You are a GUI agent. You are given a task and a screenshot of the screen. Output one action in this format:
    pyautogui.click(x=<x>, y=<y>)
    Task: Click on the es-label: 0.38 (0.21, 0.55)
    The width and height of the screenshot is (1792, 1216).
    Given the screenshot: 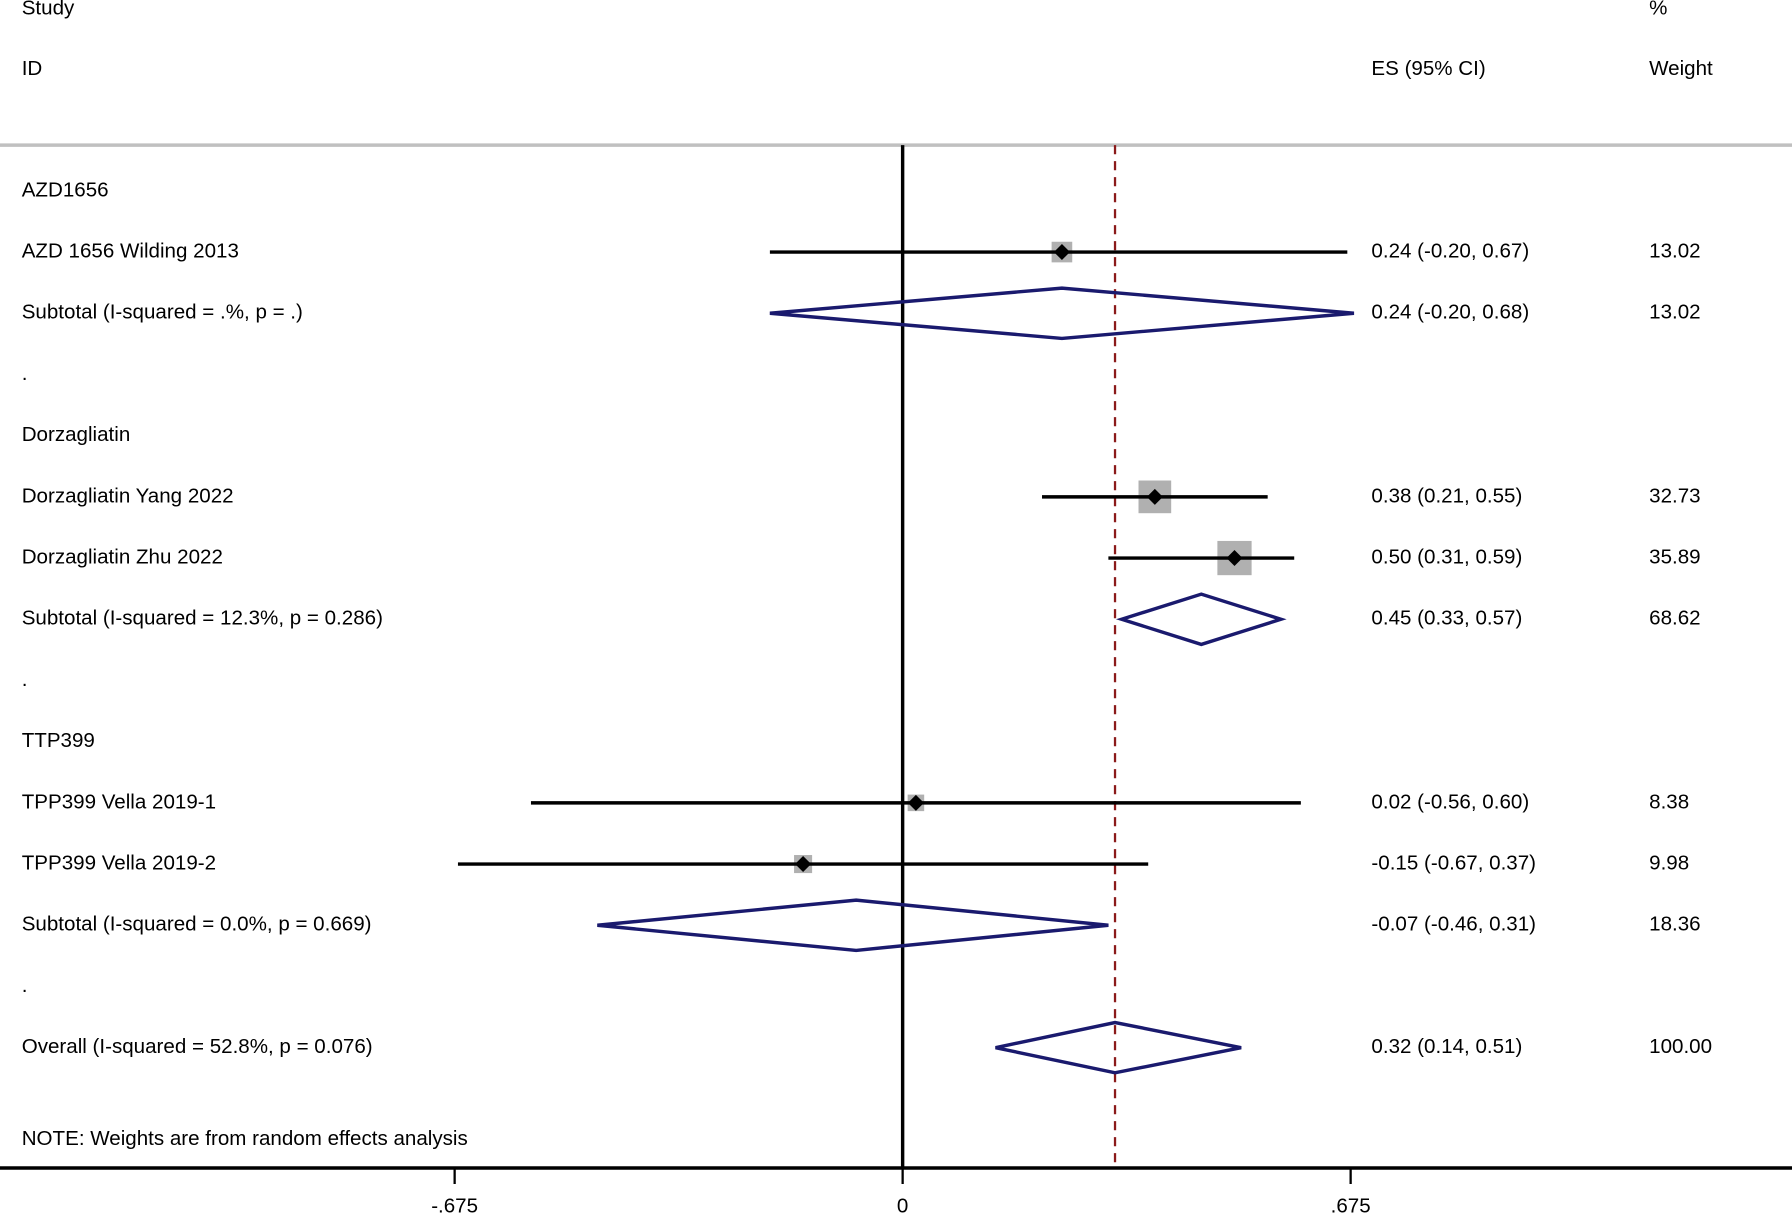 What is the action you would take?
    pyautogui.click(x=1446, y=495)
    